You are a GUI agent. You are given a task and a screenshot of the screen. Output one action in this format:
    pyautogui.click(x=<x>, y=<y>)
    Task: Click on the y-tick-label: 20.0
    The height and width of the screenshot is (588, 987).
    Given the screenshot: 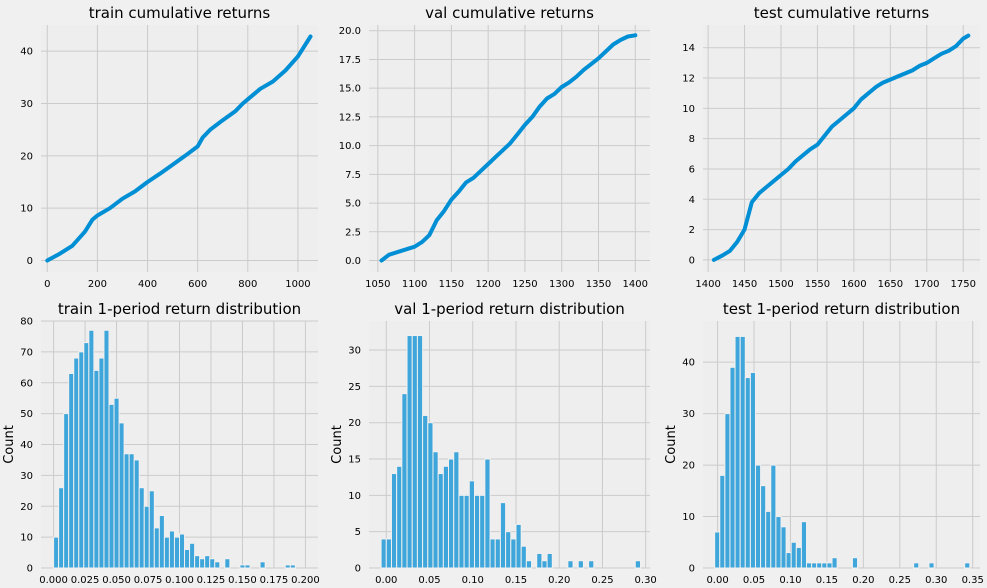 What is the action you would take?
    pyautogui.click(x=350, y=31)
    